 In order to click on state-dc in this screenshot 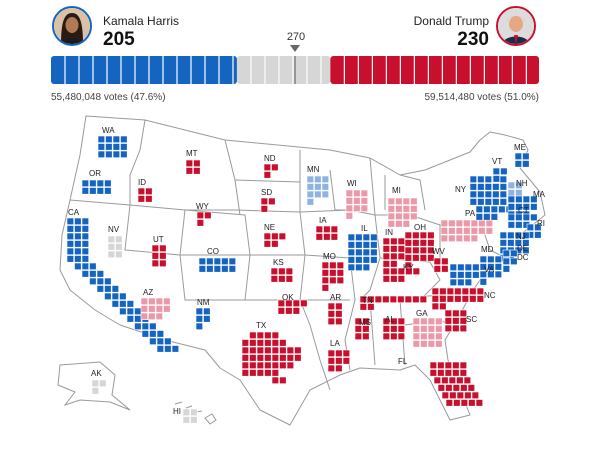, I will do `click(510, 265)`.